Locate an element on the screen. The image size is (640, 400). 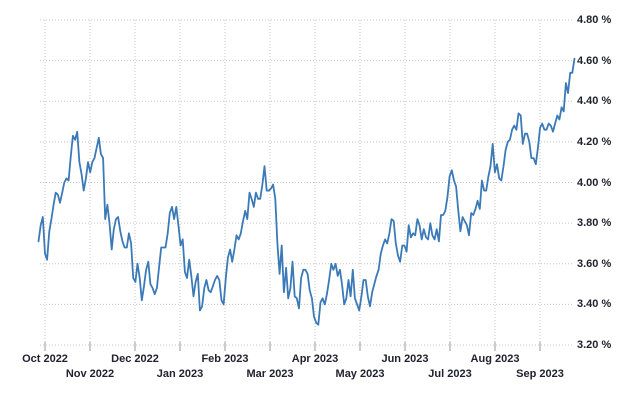
x-axis-label: Aug 2023 is located at coordinates (495, 359).